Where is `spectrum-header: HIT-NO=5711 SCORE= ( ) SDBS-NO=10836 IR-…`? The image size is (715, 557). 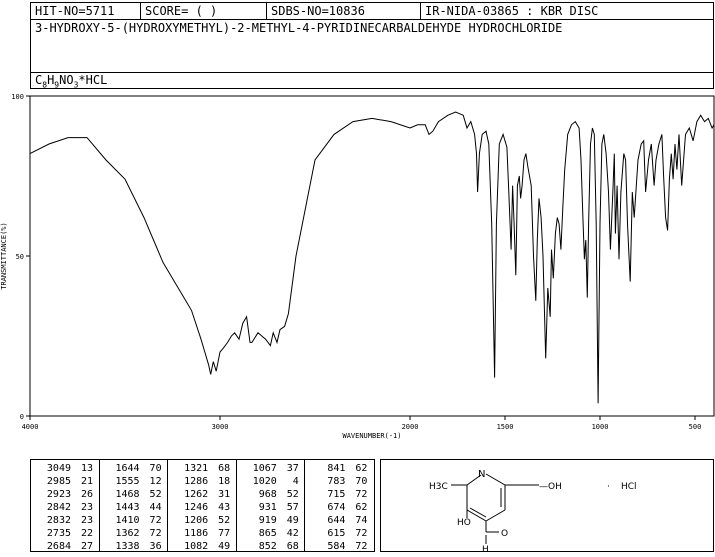
spectrum-header: HIT-NO=5711 SCORE= ( ) SDBS-NO=10836 IR-… is located at coordinates (372, 45).